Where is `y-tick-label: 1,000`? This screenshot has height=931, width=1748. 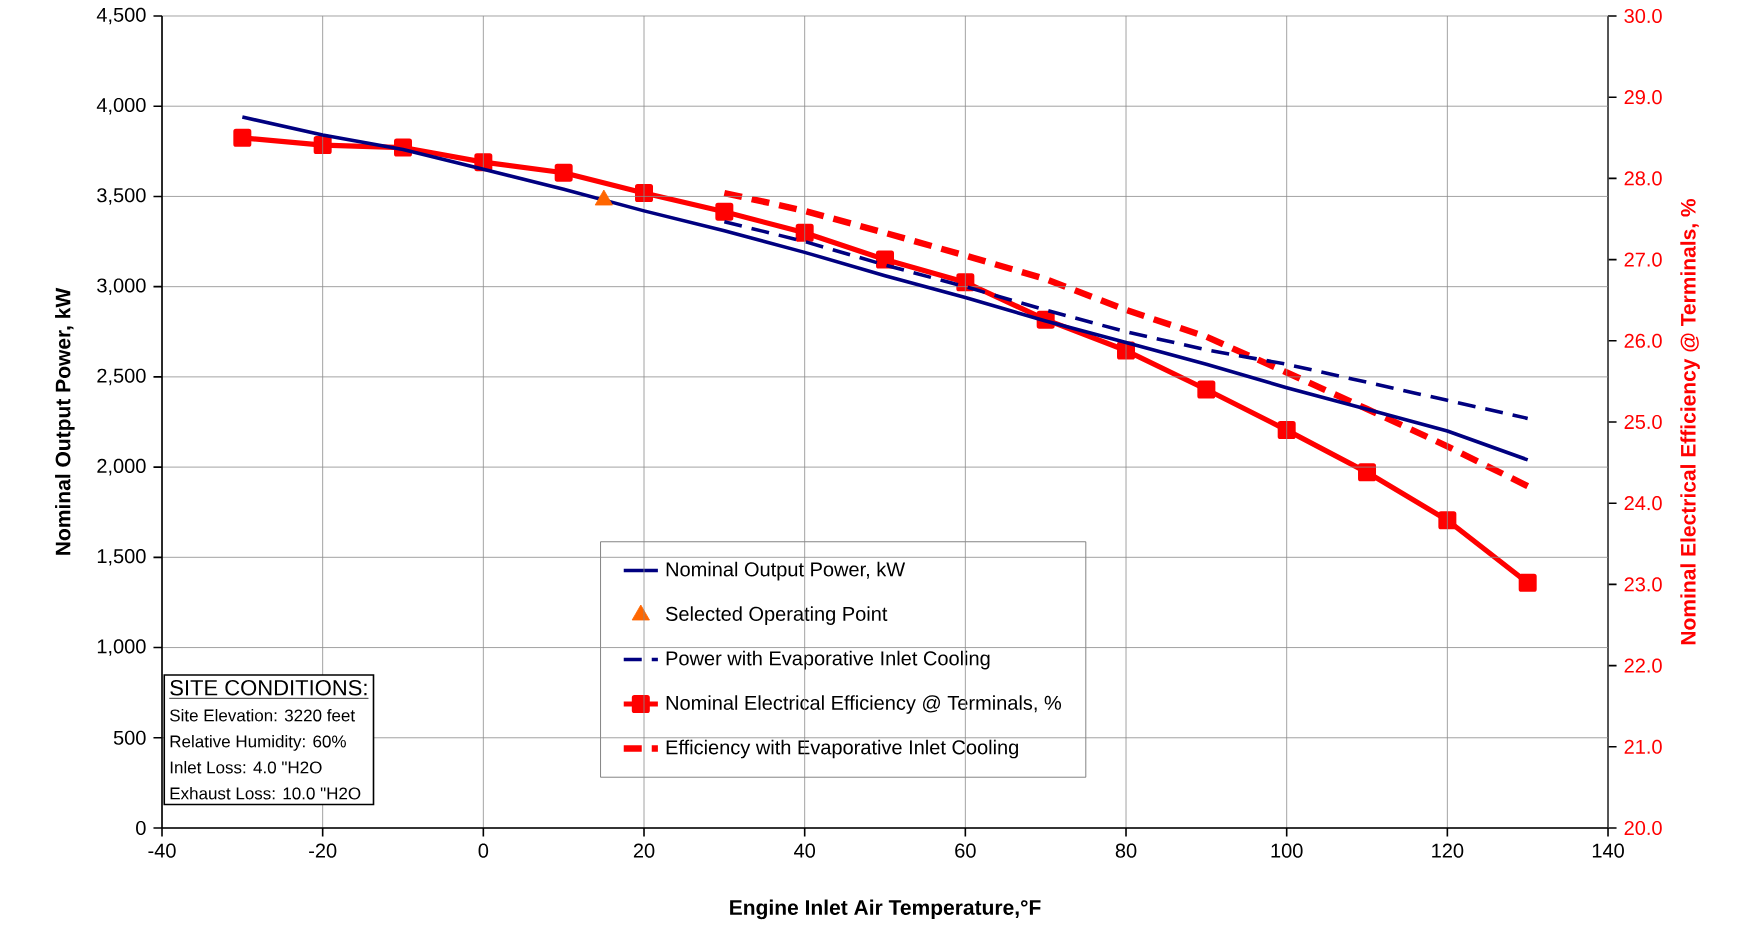 y-tick-label: 1,000 is located at coordinates (121, 647).